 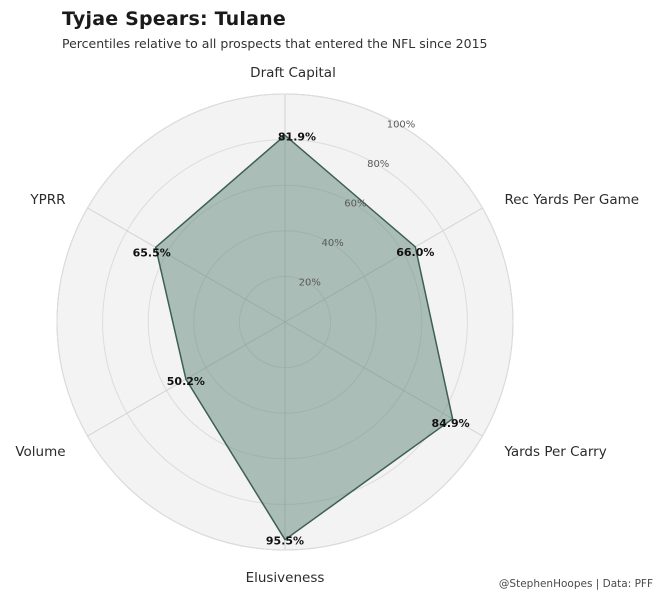 I want to click on axis-label: Yards Per Carry, so click(x=554, y=452).